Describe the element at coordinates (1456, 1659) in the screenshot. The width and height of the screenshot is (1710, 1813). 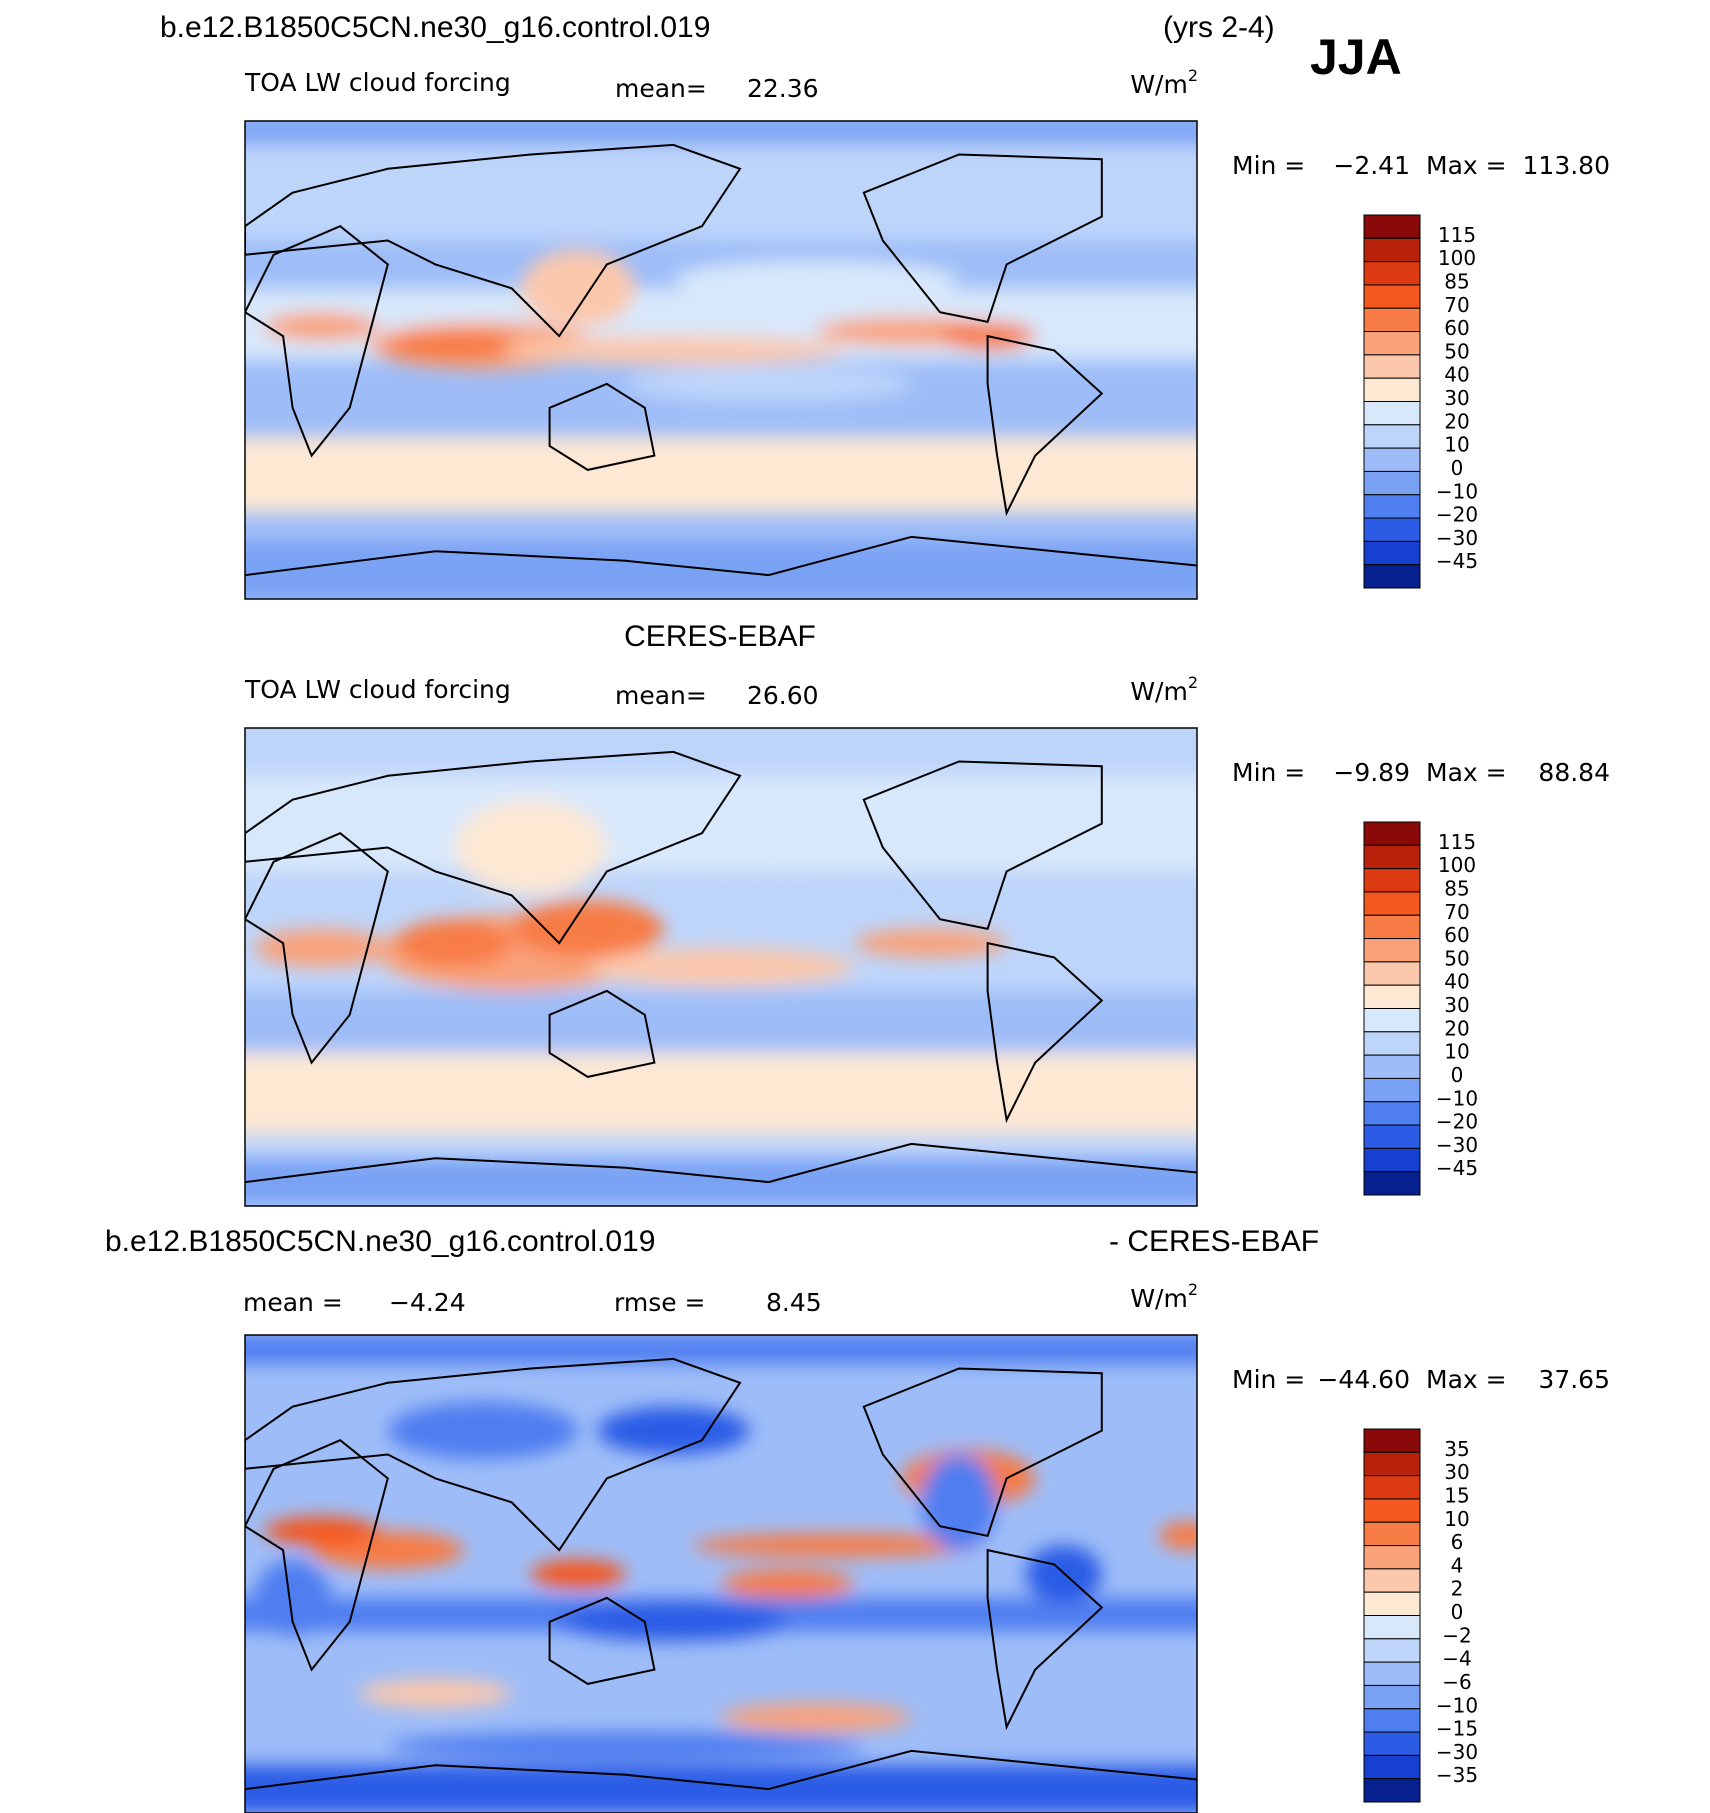
I see `colorbar-label: −4` at that location.